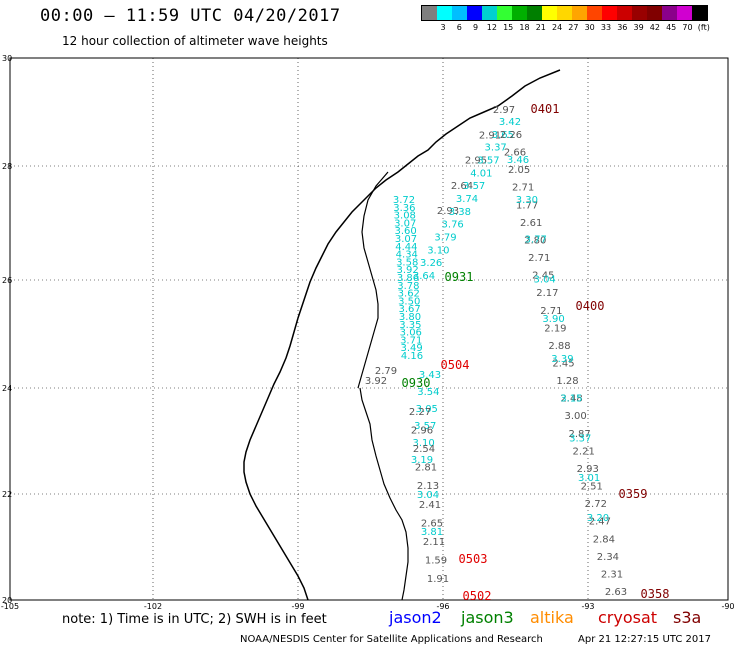 The height and width of the screenshot is (650, 740). What do you see at coordinates (575, 416) in the screenshot?
I see `wave-height-value: 3.00` at bounding box center [575, 416].